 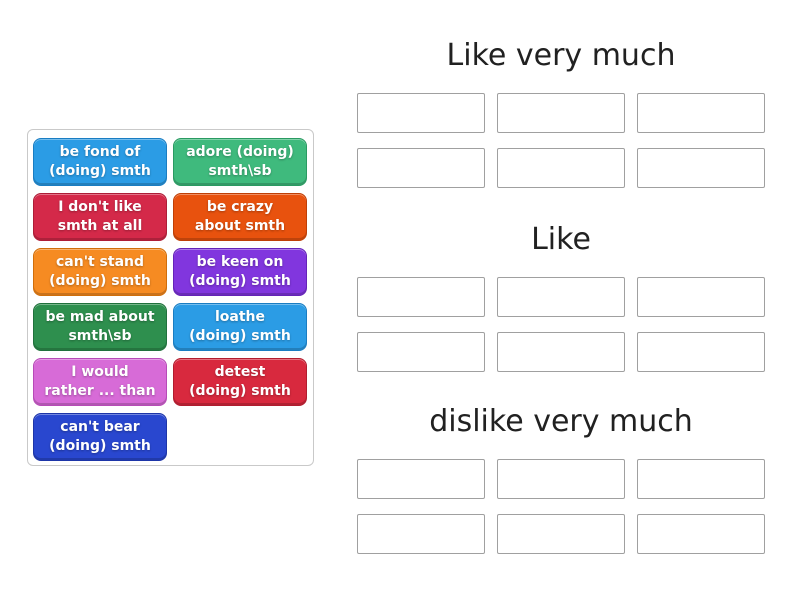 I want to click on chip-label-line: smth at all, so click(x=100, y=226).